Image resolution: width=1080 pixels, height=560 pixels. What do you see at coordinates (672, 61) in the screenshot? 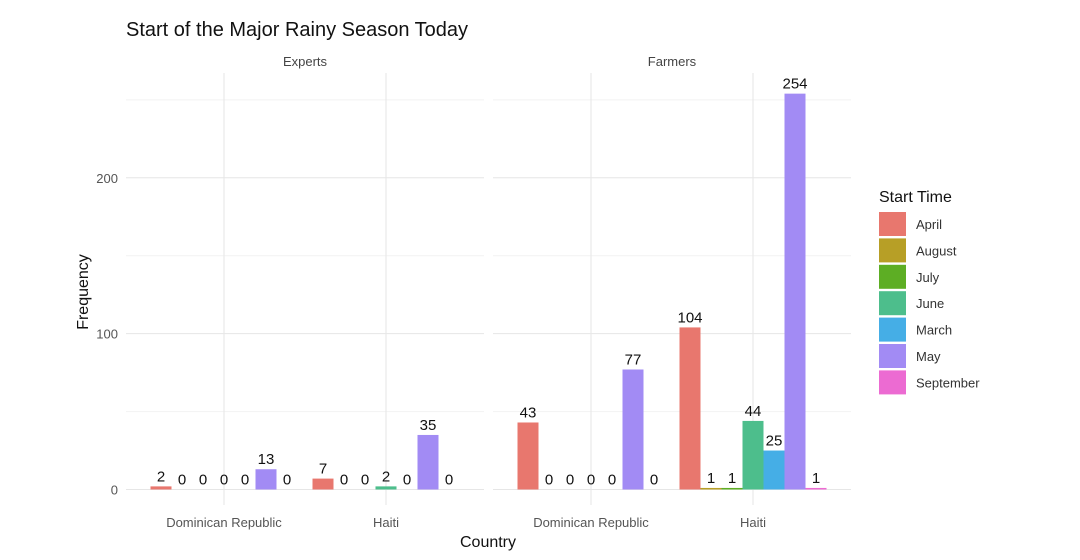
I see `panel-title-farmers: Farmers` at bounding box center [672, 61].